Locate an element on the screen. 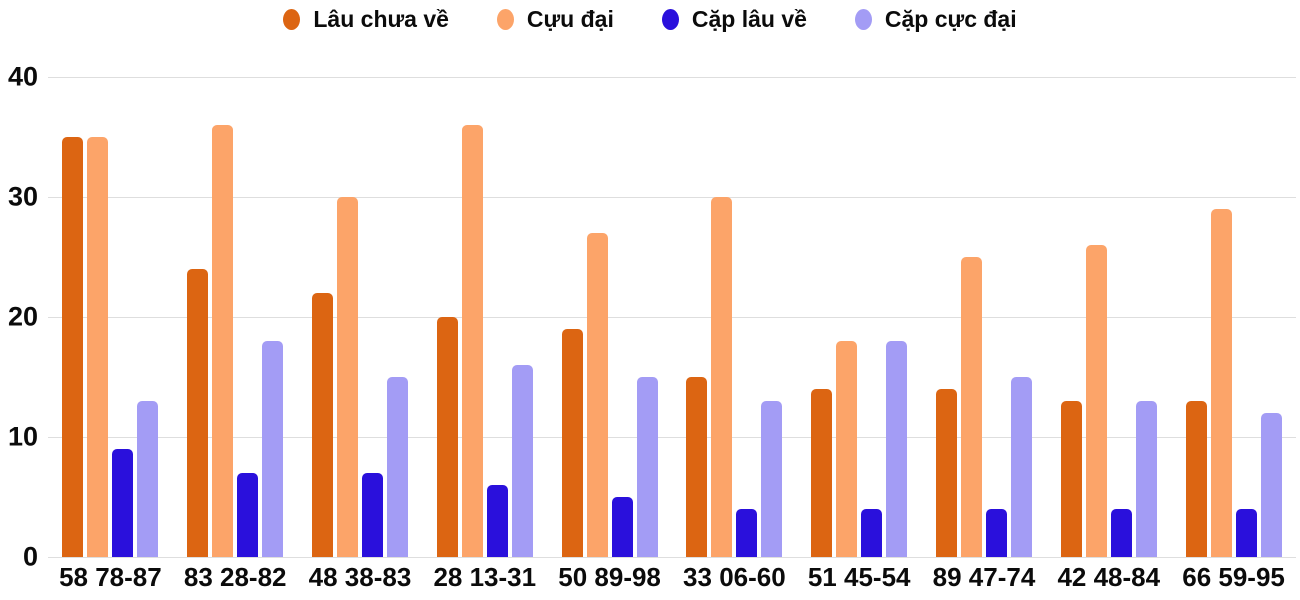 The width and height of the screenshot is (1300, 600). chart-legend: Lâu chưa về Cựu đại Cặp lâu về Cặp cực đại is located at coordinates (650, 19).